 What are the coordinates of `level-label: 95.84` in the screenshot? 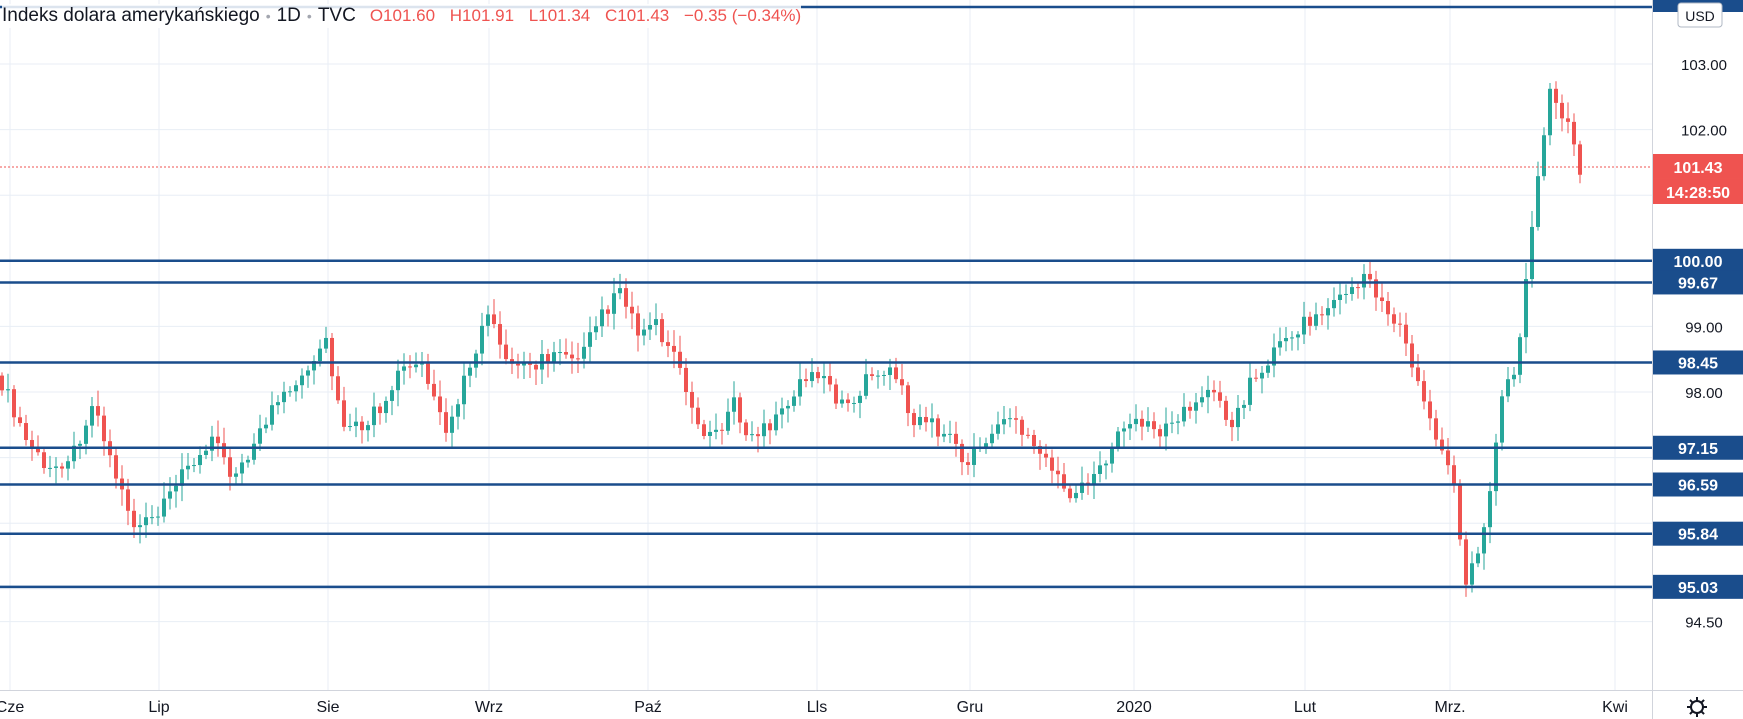 It's located at (1698, 535).